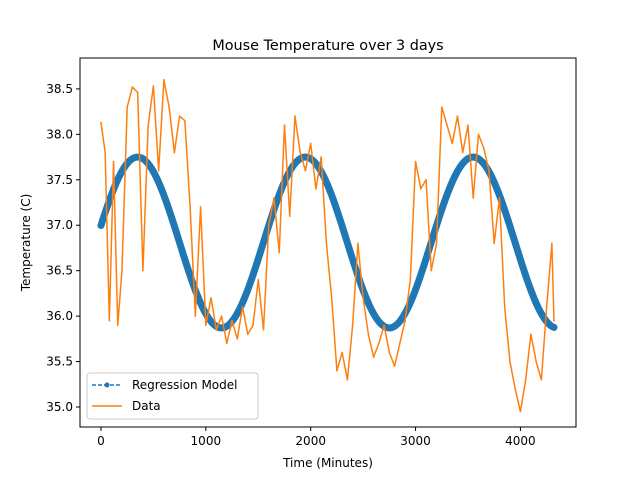 The image size is (640, 480). I want to click on x-tick-label: 0, so click(101, 441).